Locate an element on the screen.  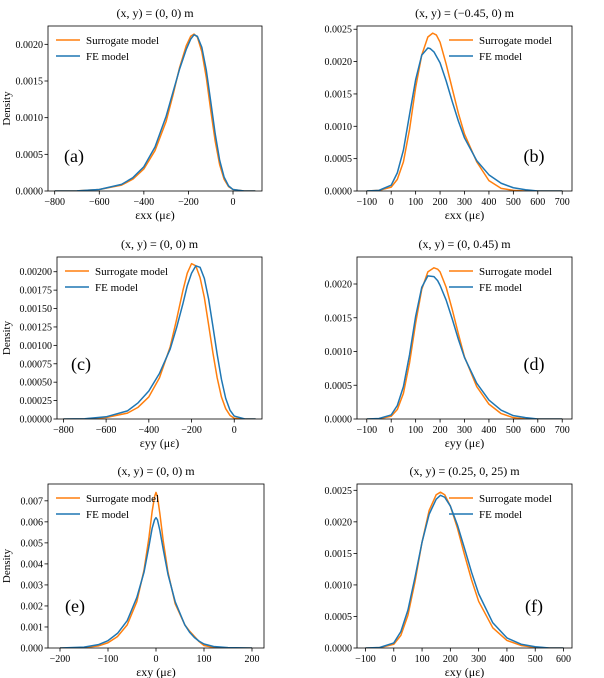
x-axis-label: εyy (με) is located at coordinates (160, 443).